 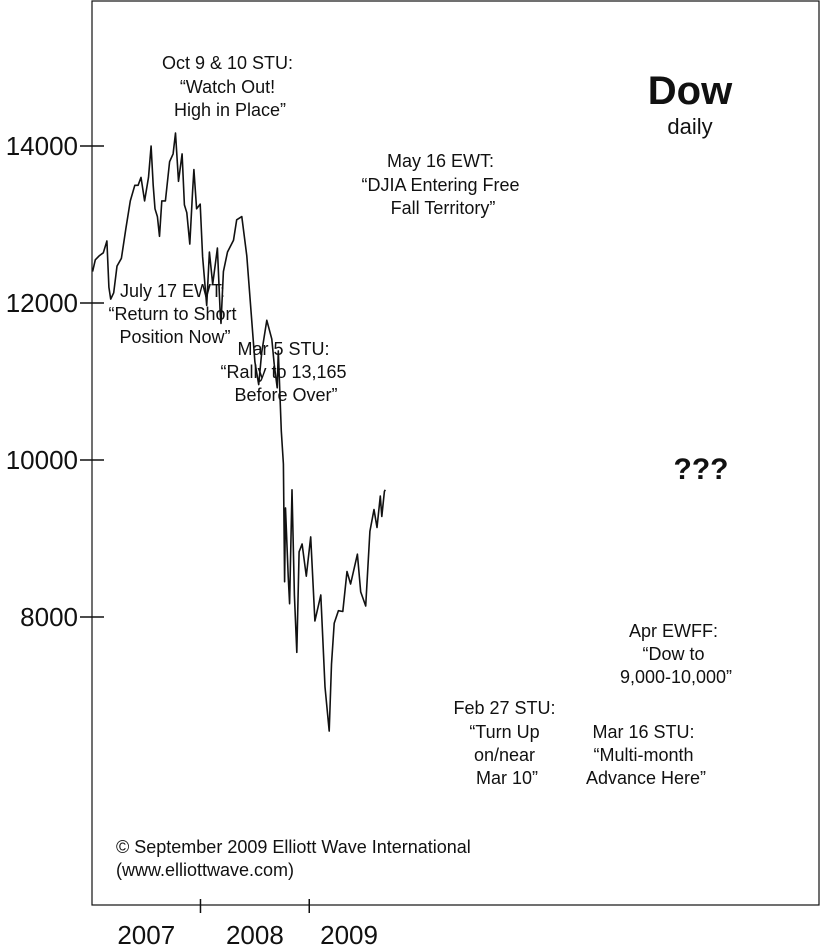 I want to click on y-tick-label: 12000, so click(x=42, y=303).